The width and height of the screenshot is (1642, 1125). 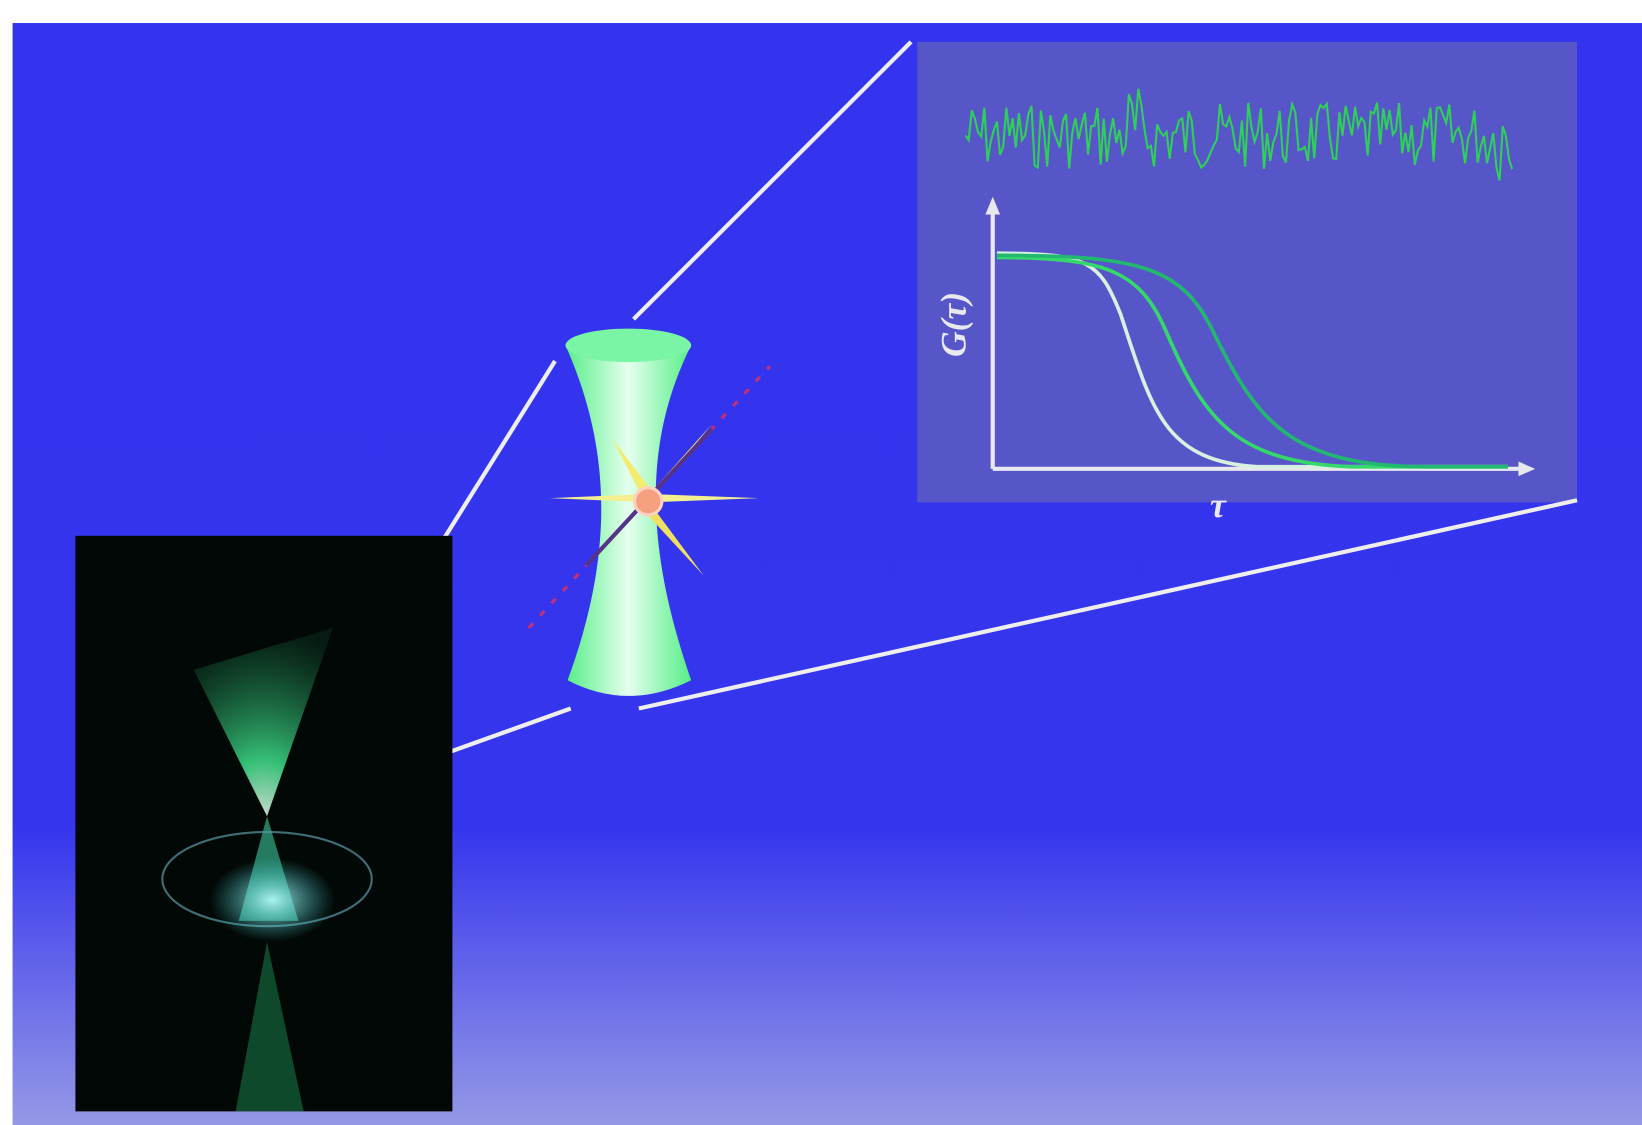 I want to click on correlation-curves, so click(x=1252, y=360).